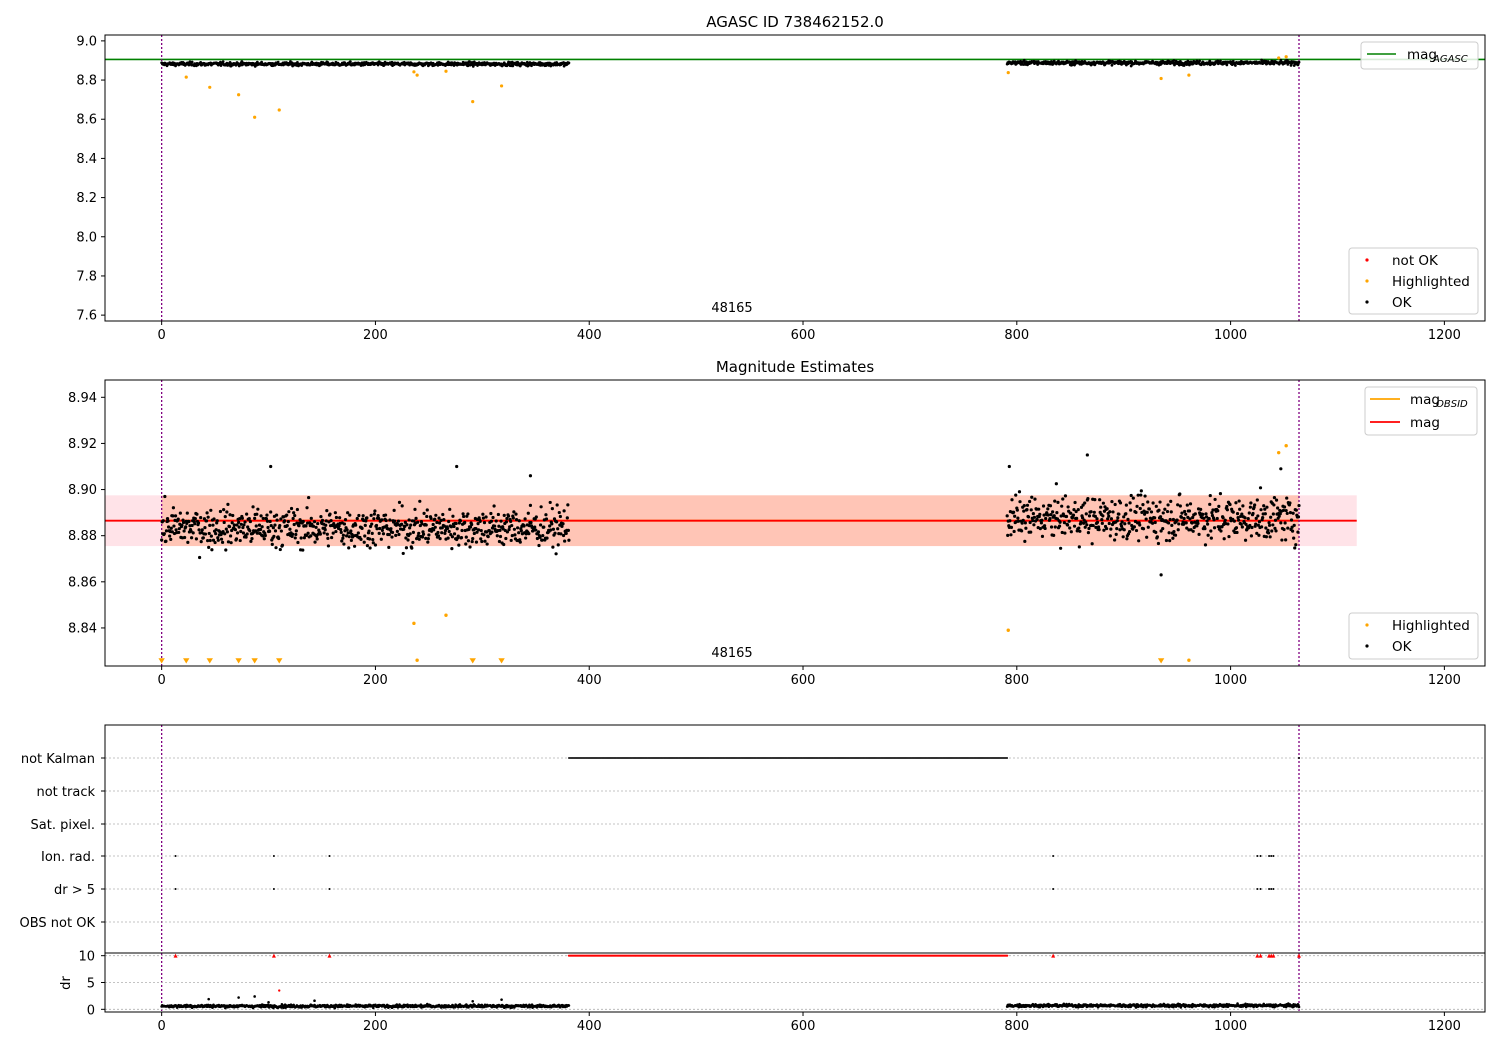  Describe the element at coordinates (1402, 647) in the screenshot. I see `legend-label: OK` at that location.